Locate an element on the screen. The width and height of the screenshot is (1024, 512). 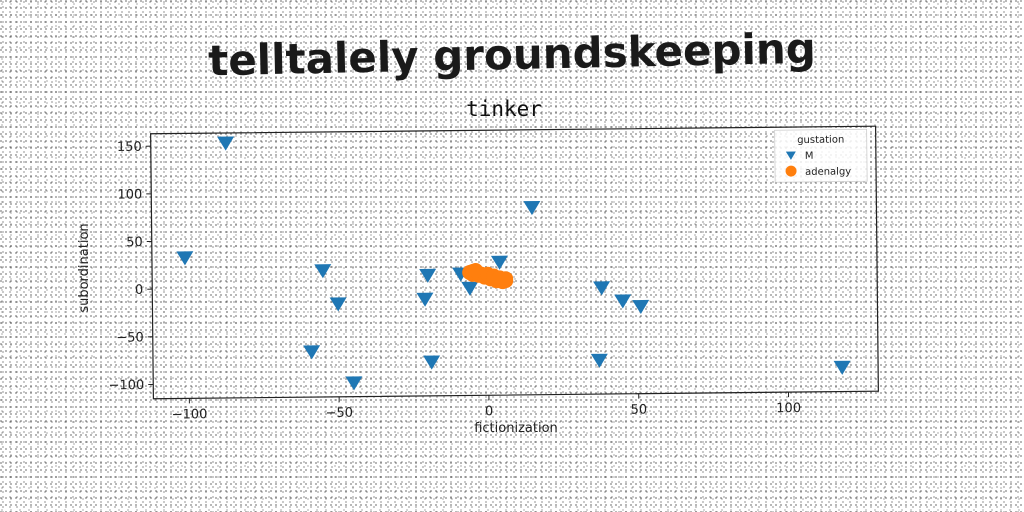
legend-label: adenalgy is located at coordinates (828, 171).